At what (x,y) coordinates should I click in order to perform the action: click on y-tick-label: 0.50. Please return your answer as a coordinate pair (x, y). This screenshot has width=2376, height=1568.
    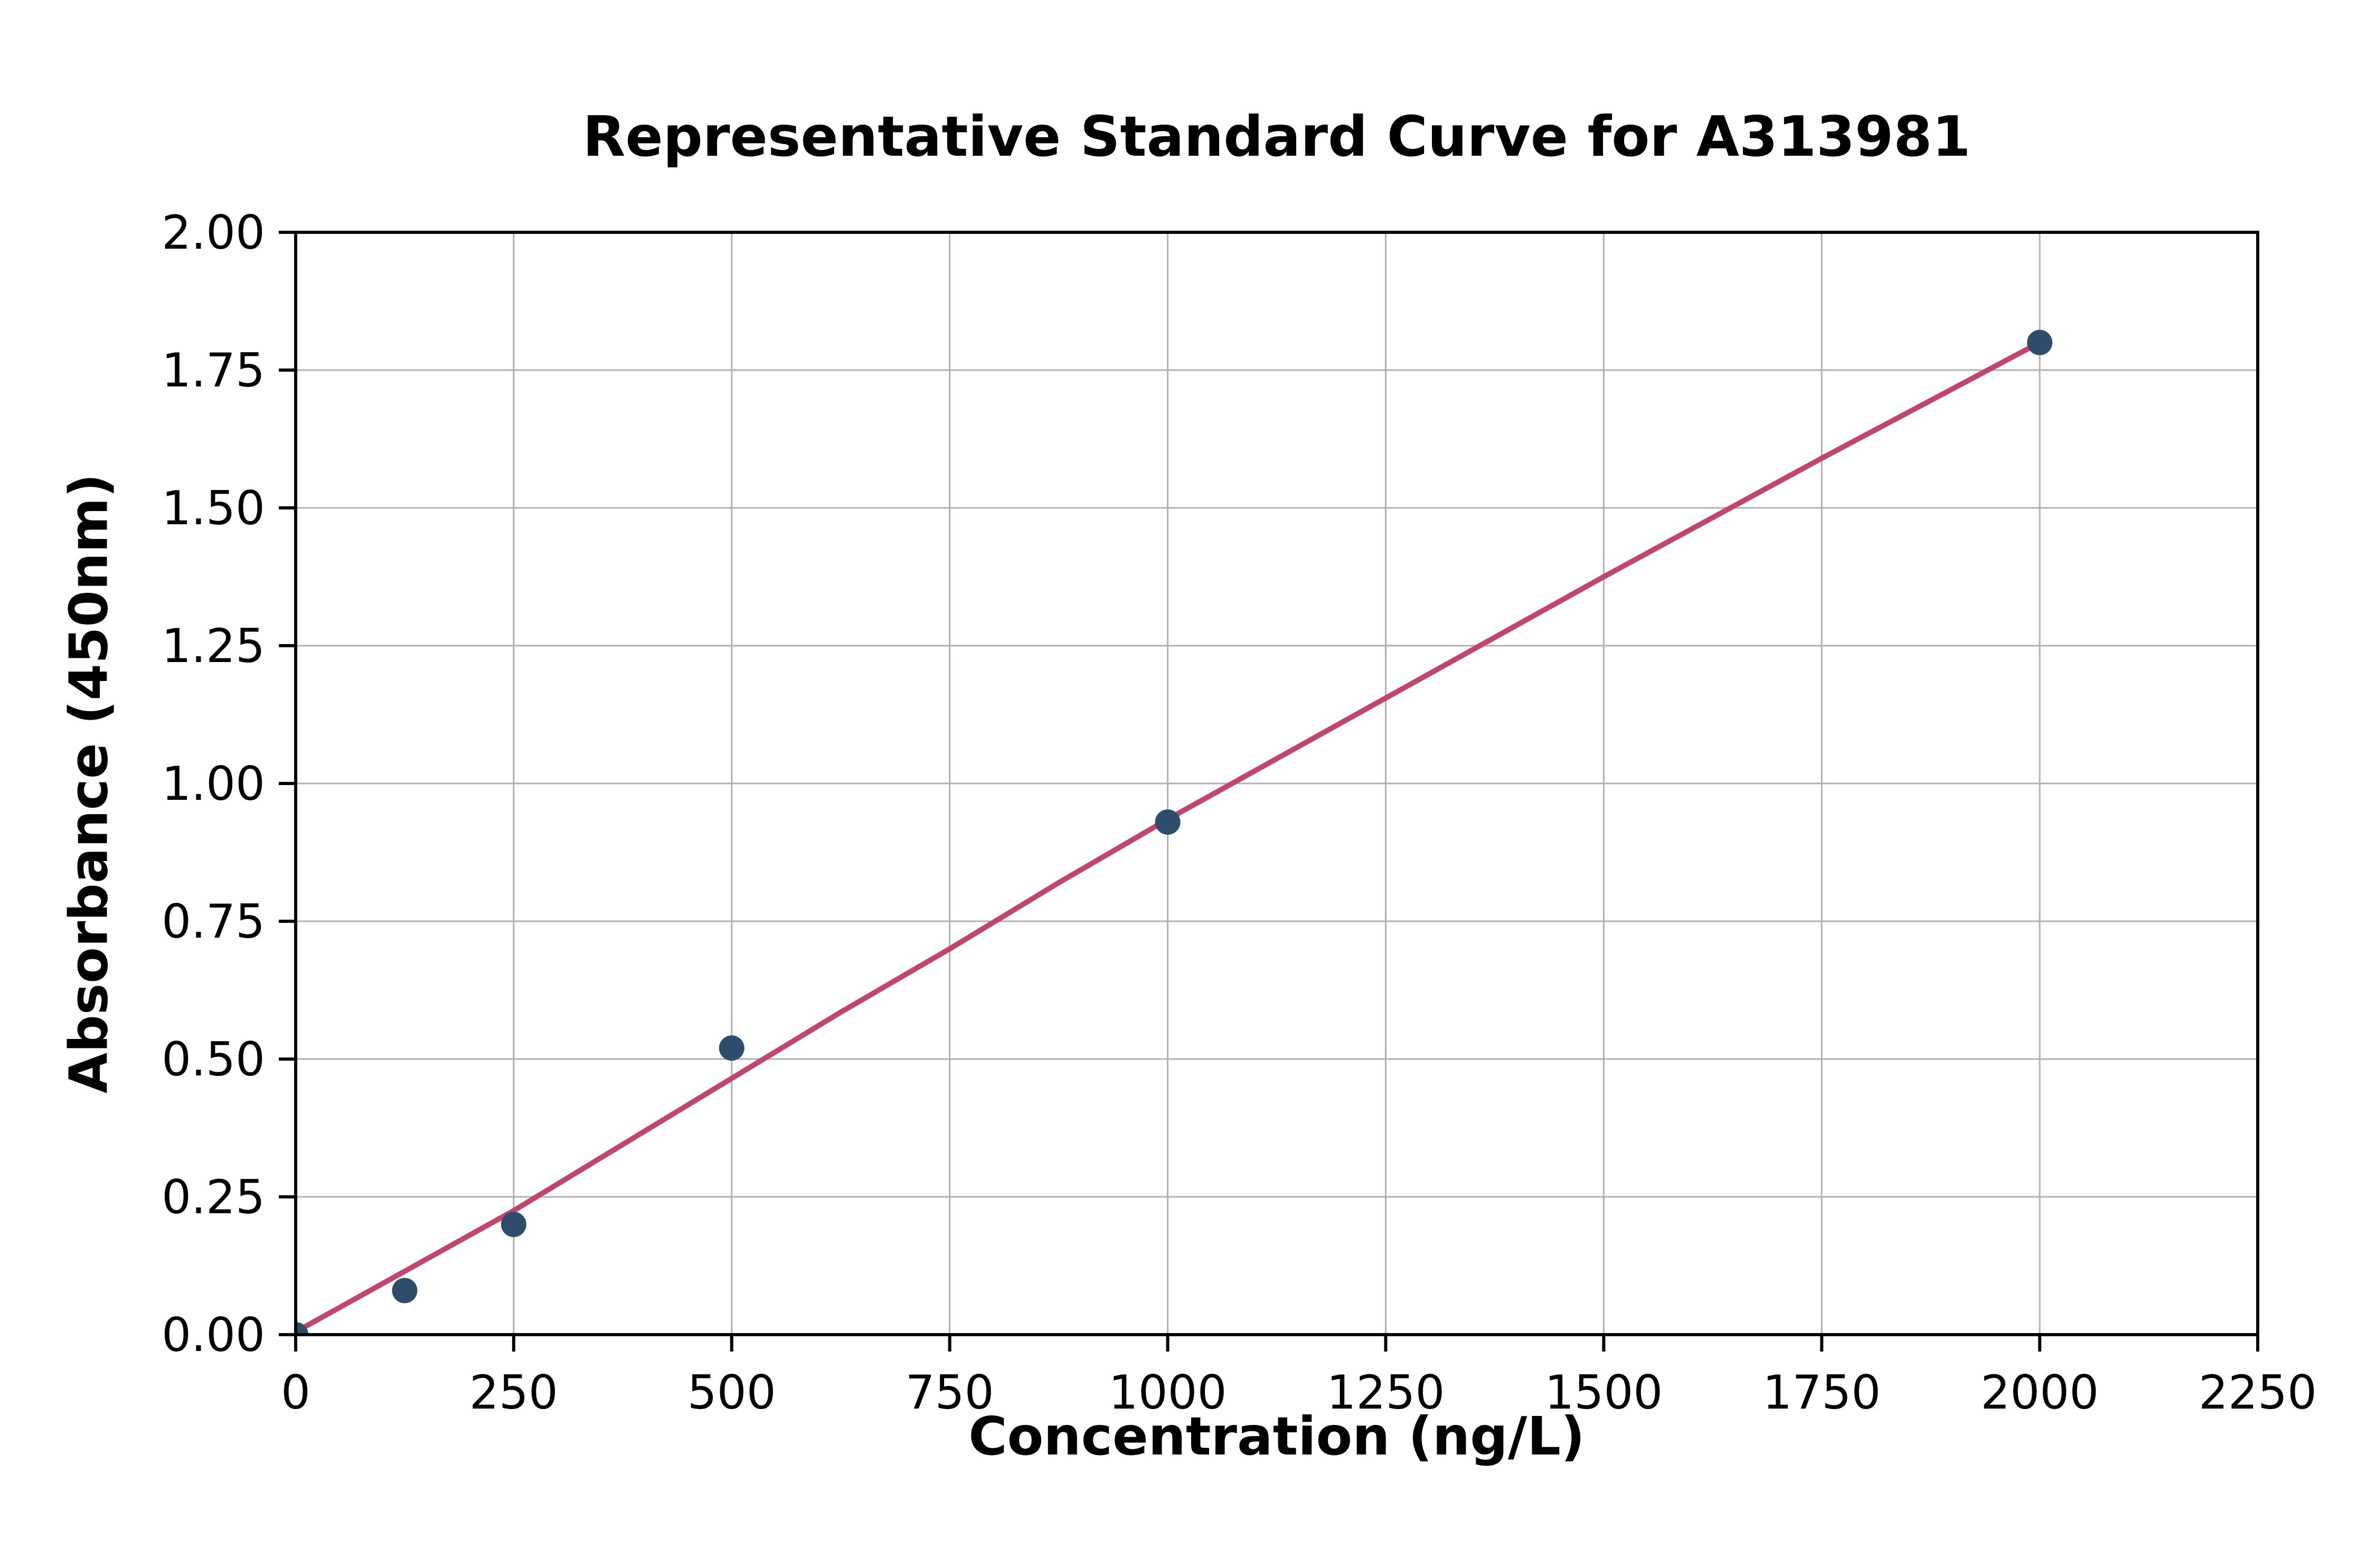
    Looking at the image, I should click on (214, 1059).